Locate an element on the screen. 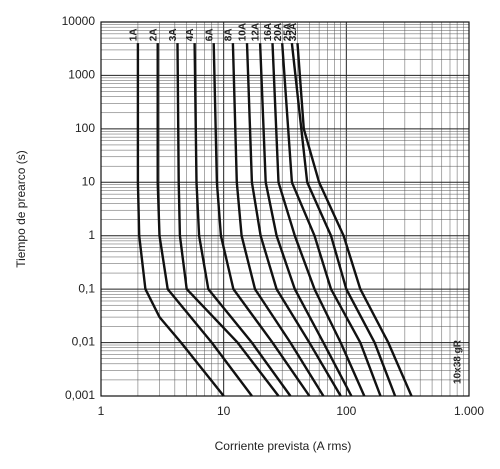  y-tick-label: 1000 is located at coordinates (81, 75).